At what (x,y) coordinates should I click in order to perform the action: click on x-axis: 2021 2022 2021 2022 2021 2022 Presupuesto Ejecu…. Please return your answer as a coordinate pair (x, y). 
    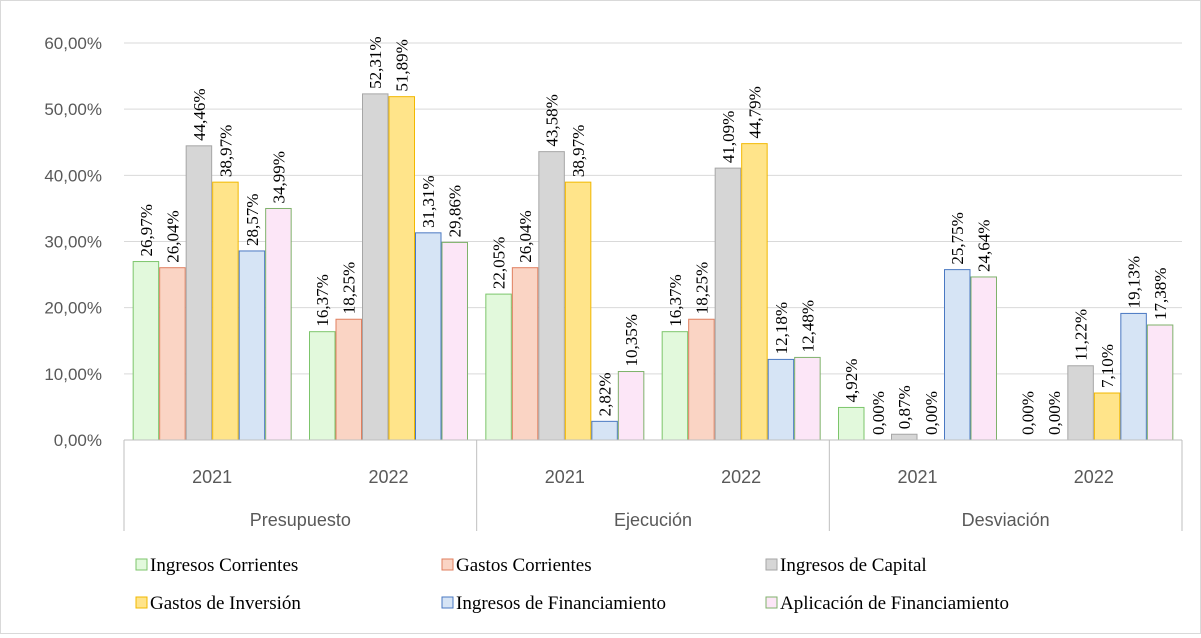
    Looking at the image, I should click on (653, 485).